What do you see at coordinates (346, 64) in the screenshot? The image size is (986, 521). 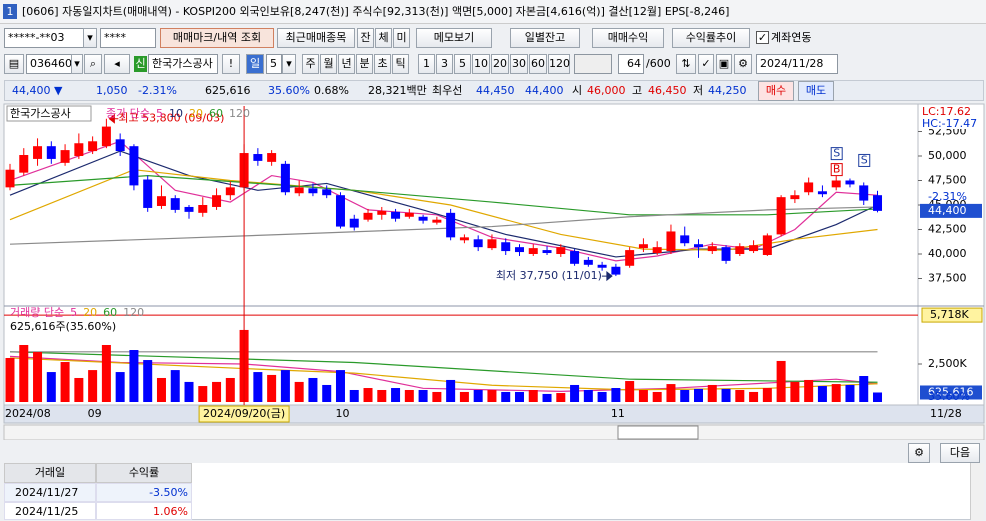 I see `button: 년` at bounding box center [346, 64].